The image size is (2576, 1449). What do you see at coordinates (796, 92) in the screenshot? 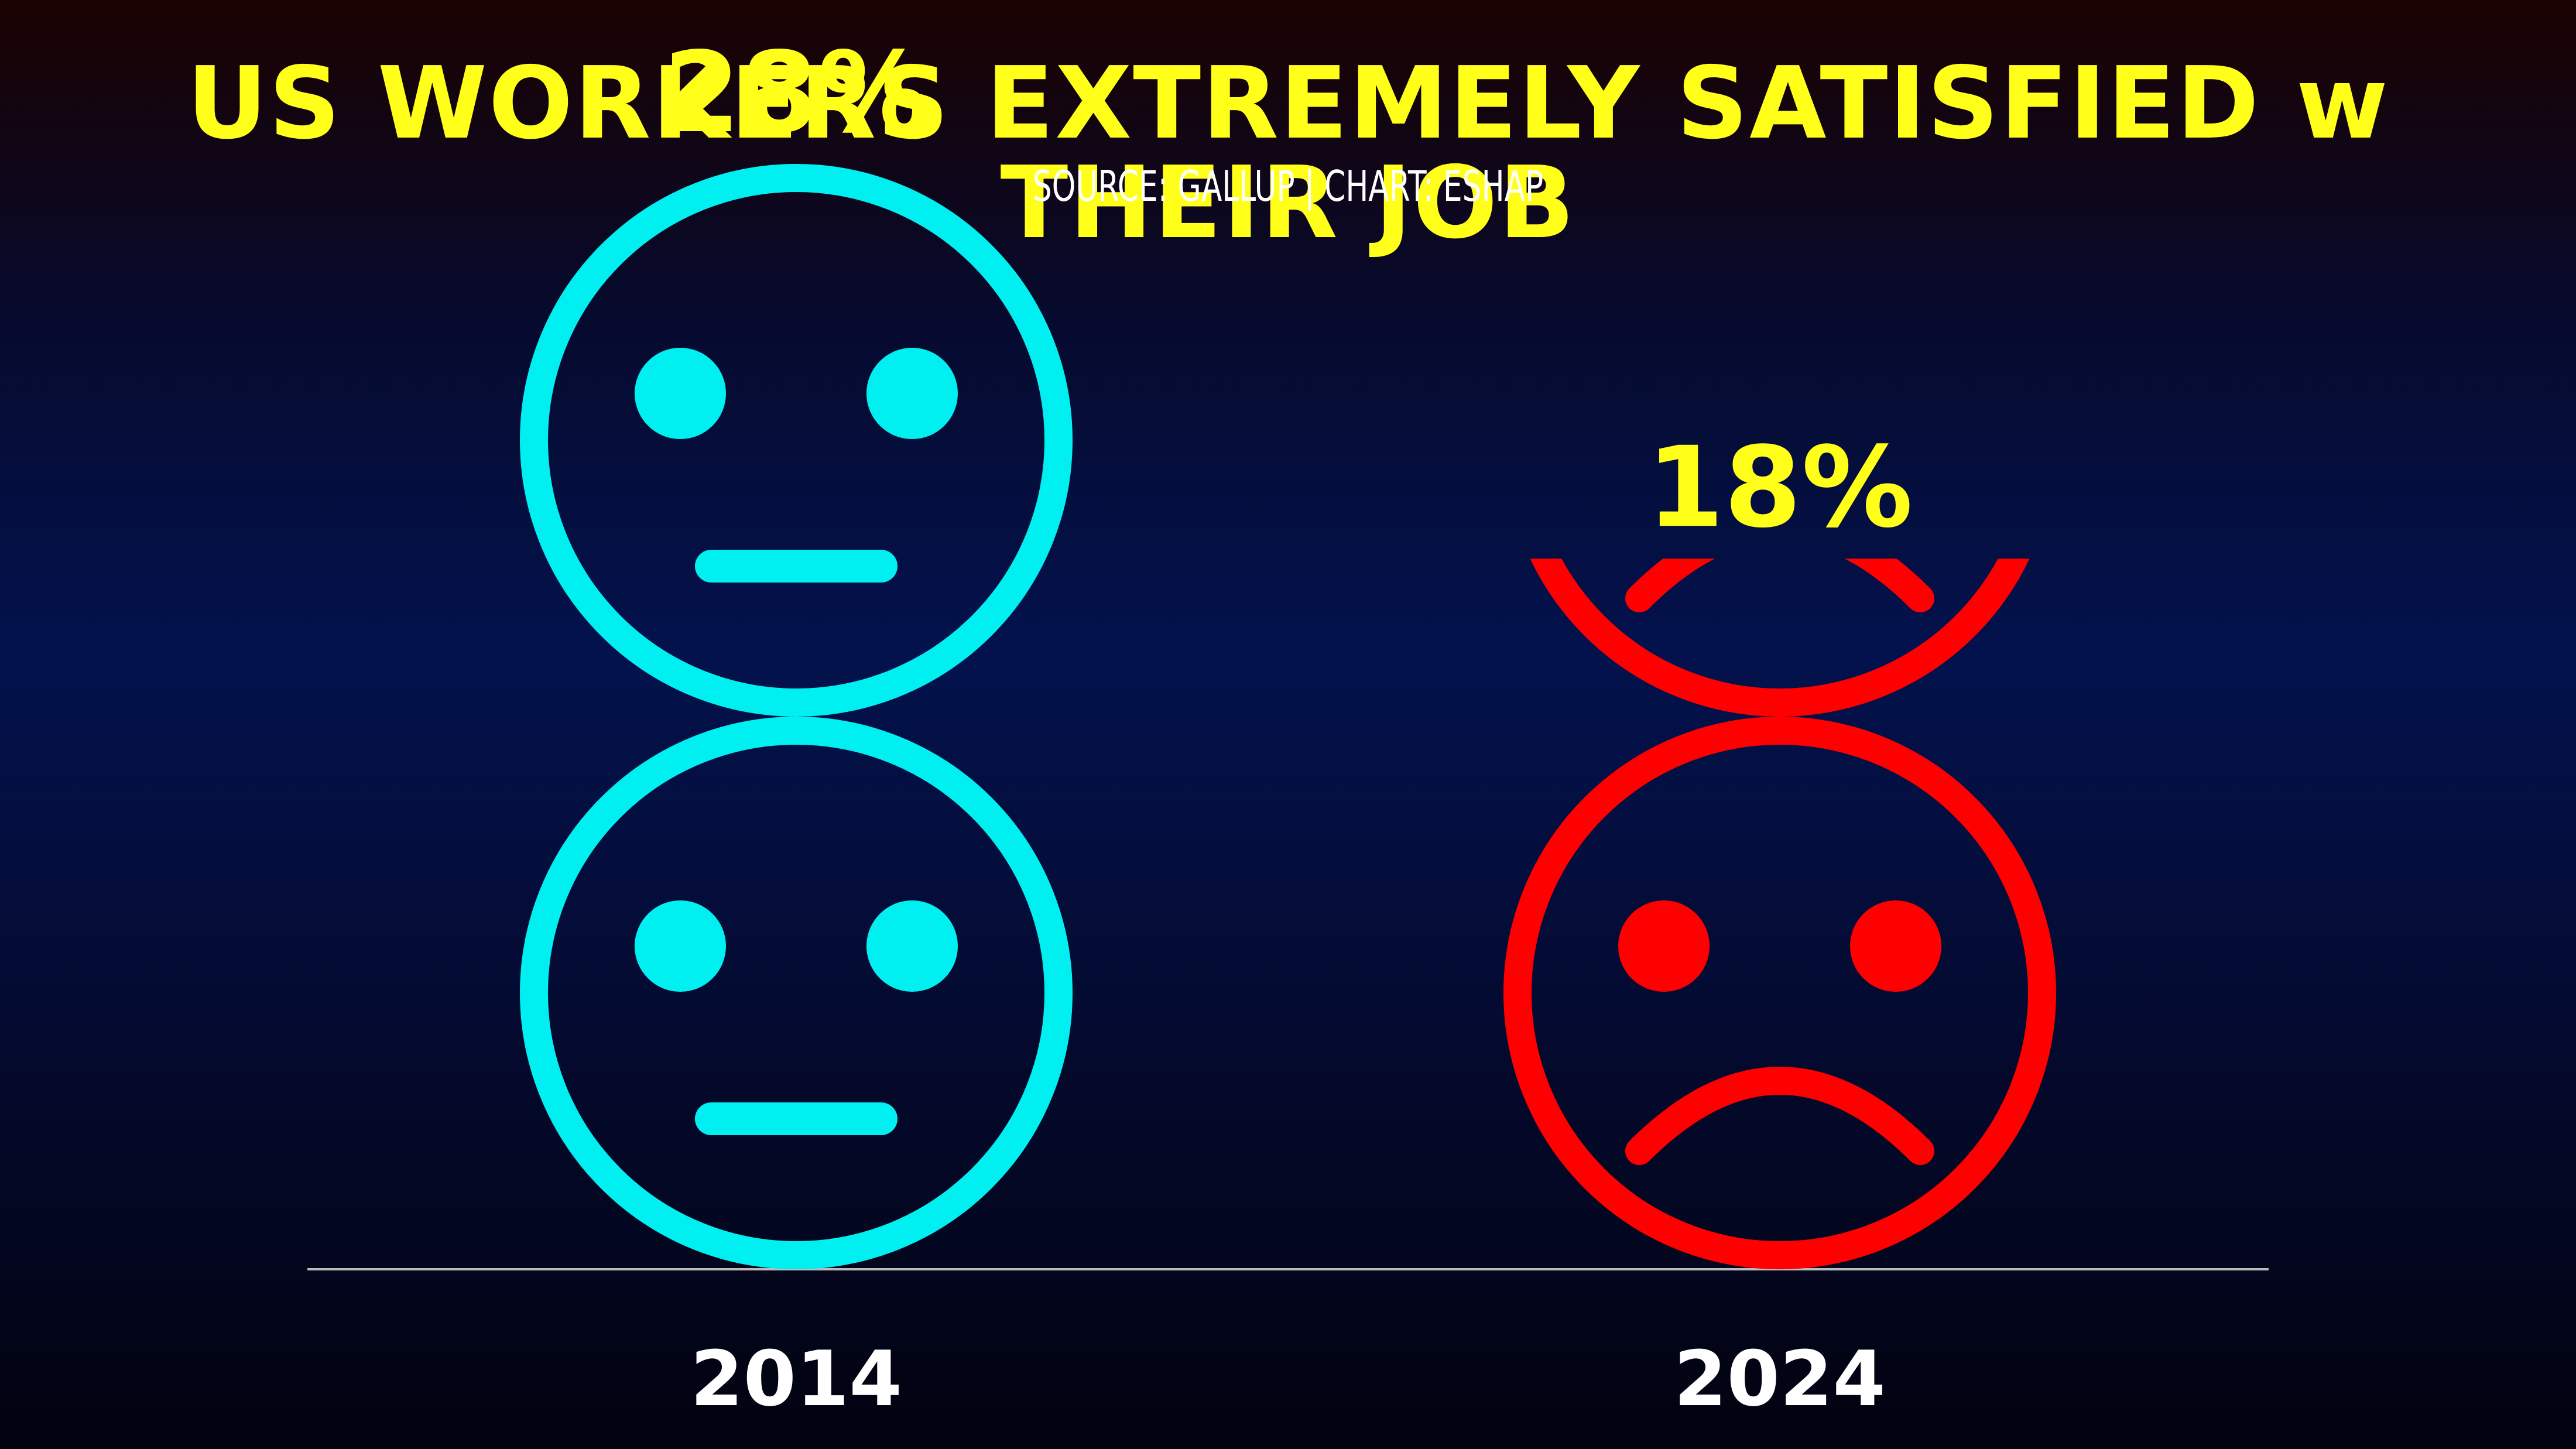
I see `value-label: 28%` at bounding box center [796, 92].